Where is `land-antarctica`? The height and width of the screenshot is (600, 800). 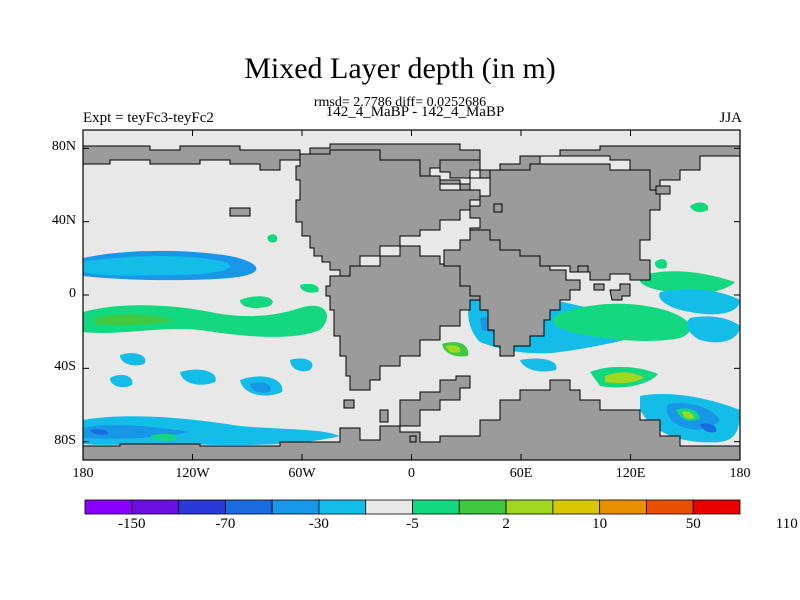 land-antarctica is located at coordinates (411, 419).